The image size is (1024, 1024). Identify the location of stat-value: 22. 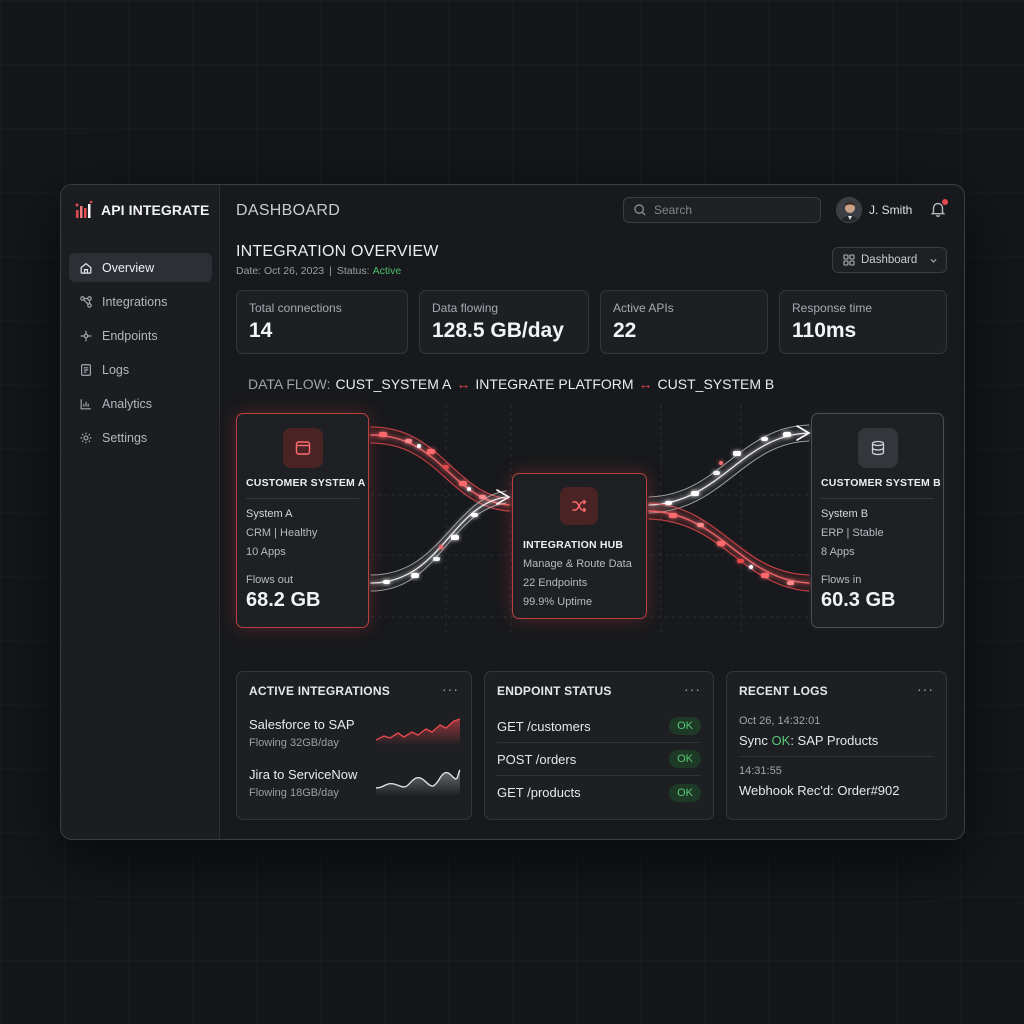
(625, 330).